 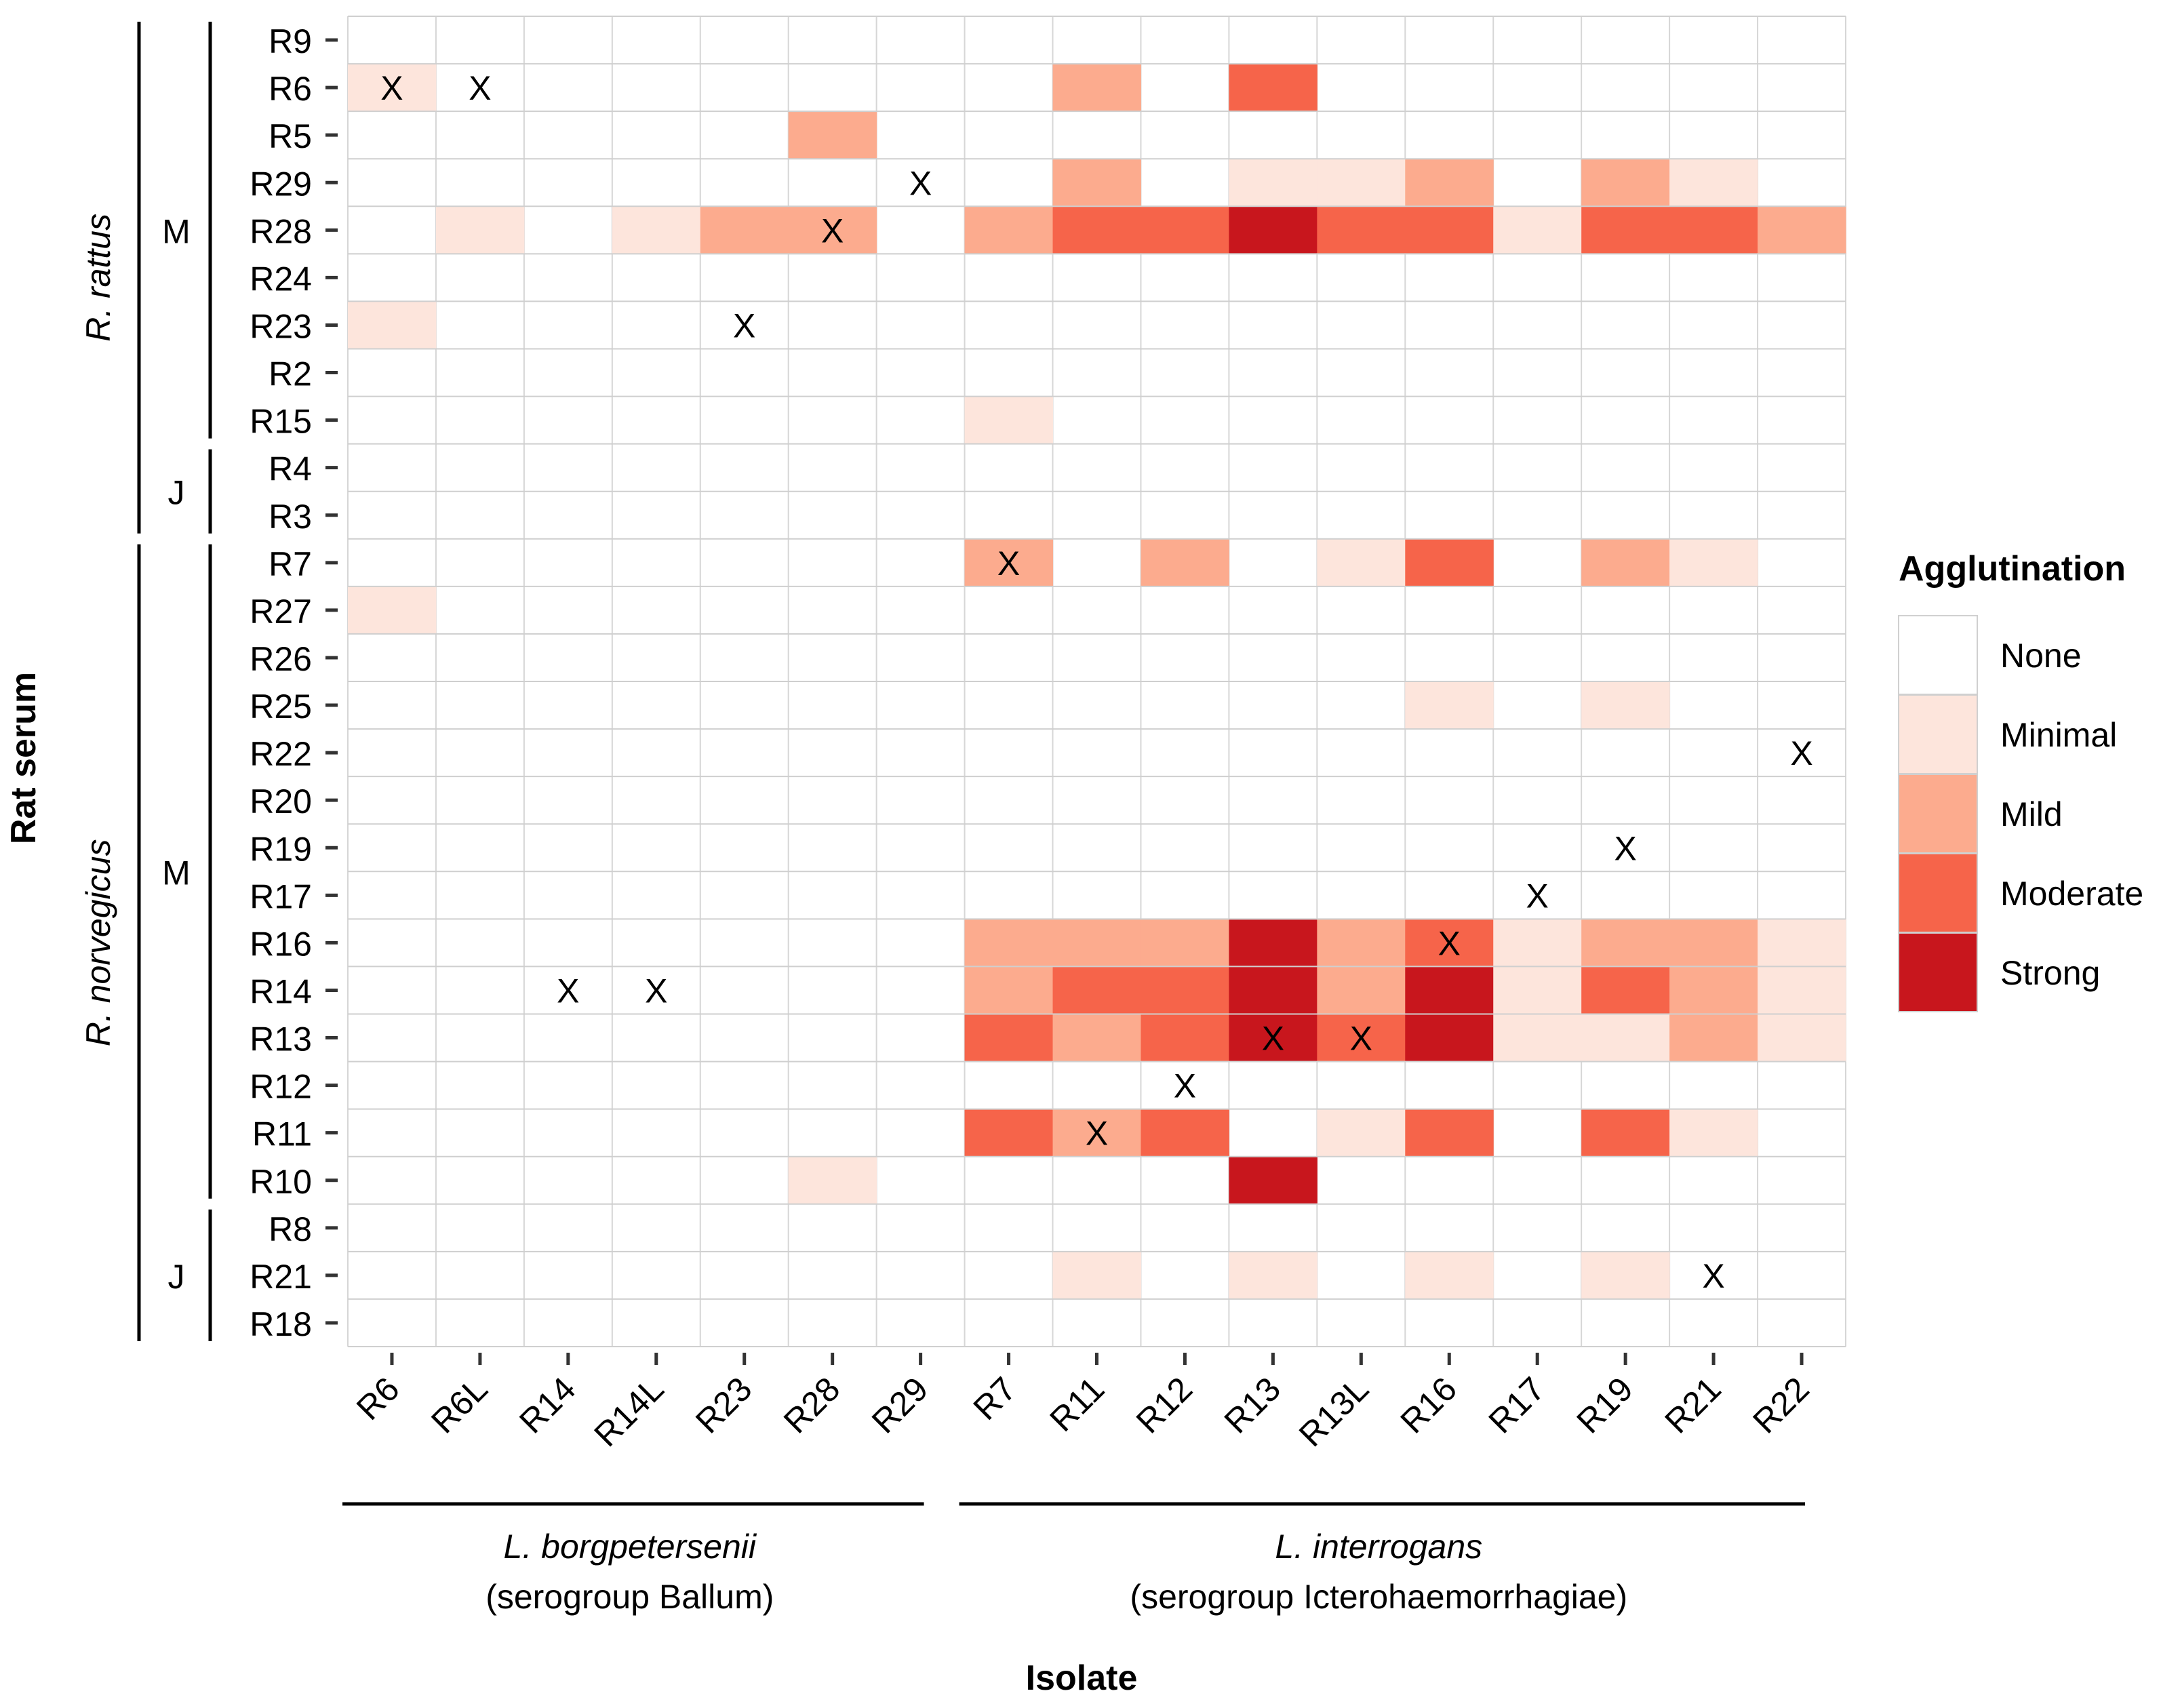 I want to click on x-tick-label-R28: R28, so click(x=812, y=1405).